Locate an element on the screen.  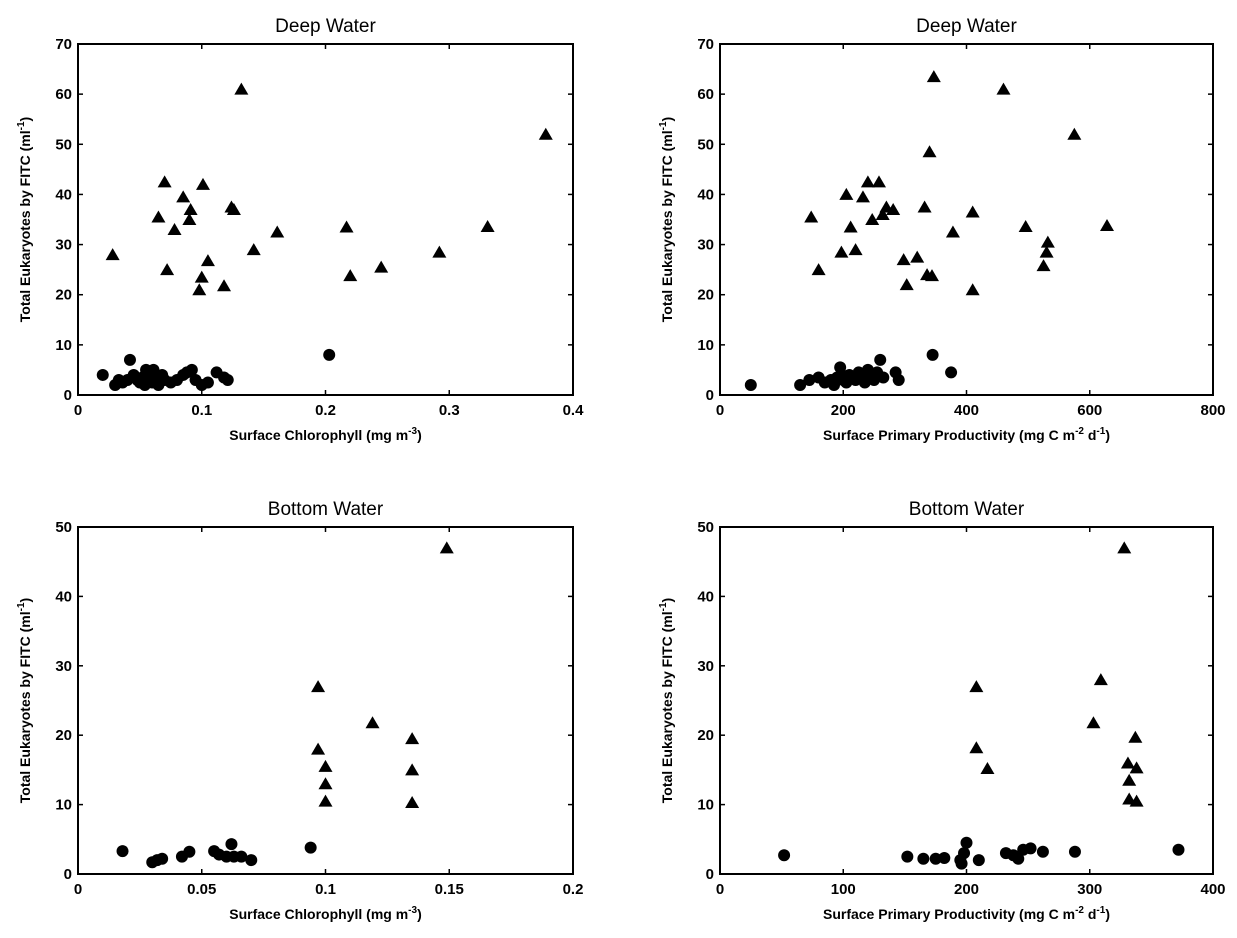
x-tick-label: 0.3 is located at coordinates (449, 410).